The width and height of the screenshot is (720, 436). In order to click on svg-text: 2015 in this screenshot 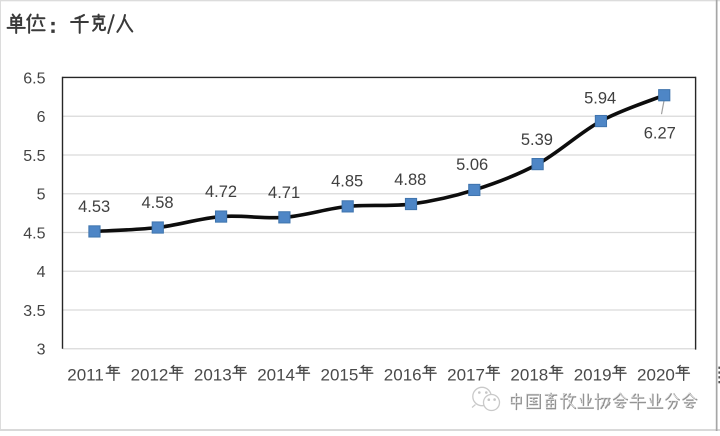, I will do `click(340, 375)`.